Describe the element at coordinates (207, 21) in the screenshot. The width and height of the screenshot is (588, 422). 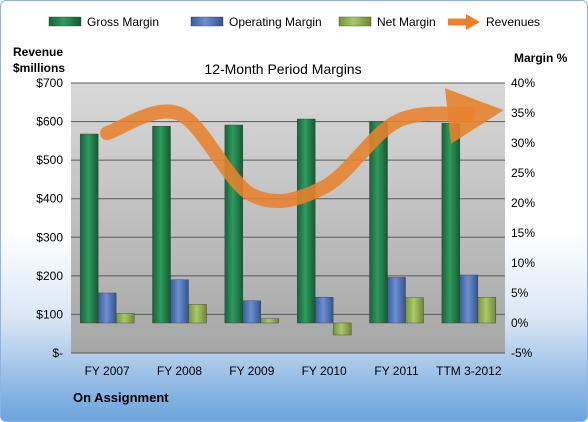
I see `legend-swatch-operating-margin` at that location.